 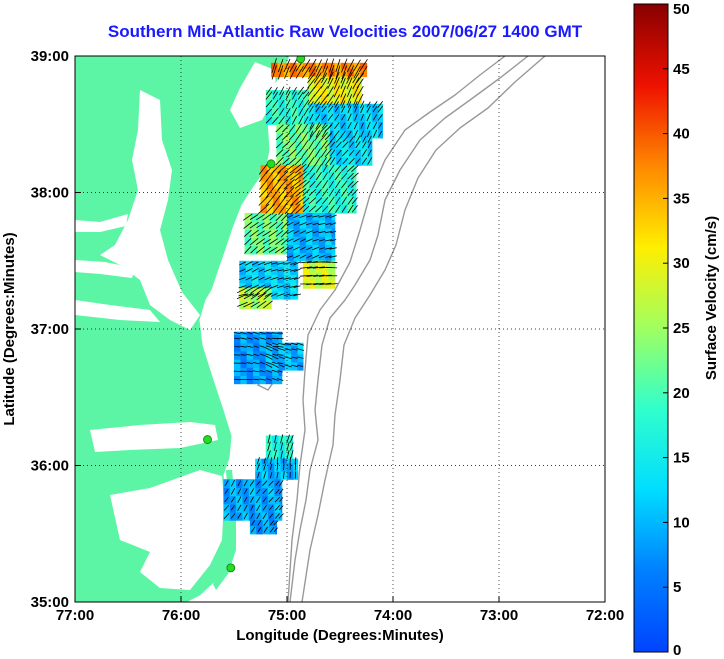 I want to click on y-tick-label: 36:00, so click(x=50, y=466).